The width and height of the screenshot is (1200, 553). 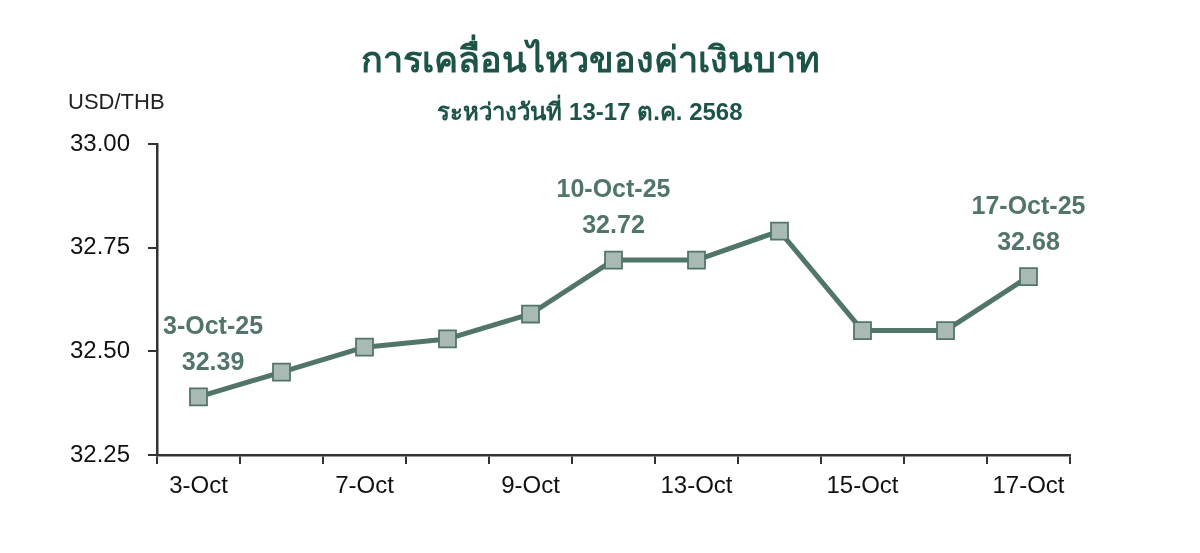 I want to click on y-tick-label: 33.00, so click(x=99, y=142).